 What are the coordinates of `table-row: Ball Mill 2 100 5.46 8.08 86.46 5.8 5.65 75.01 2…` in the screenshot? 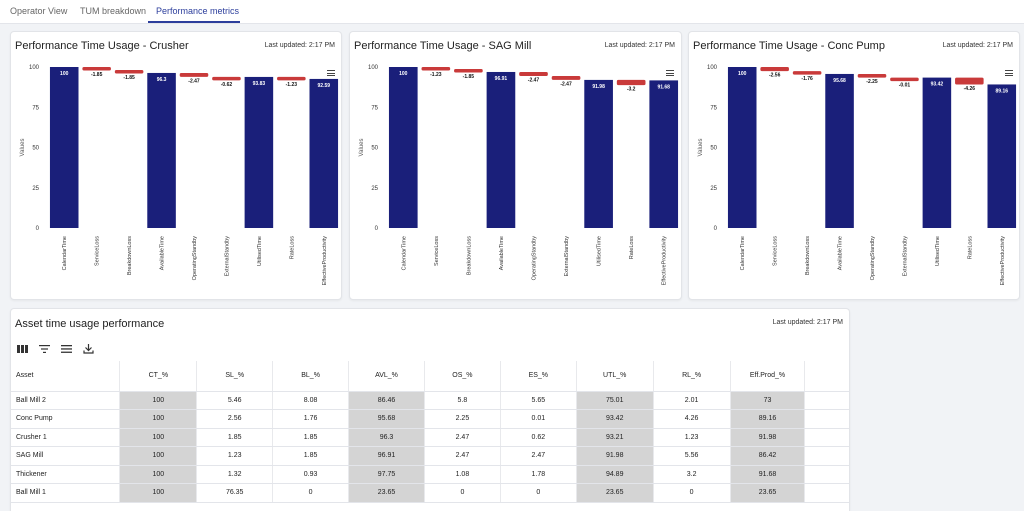 It's located at (430, 400).